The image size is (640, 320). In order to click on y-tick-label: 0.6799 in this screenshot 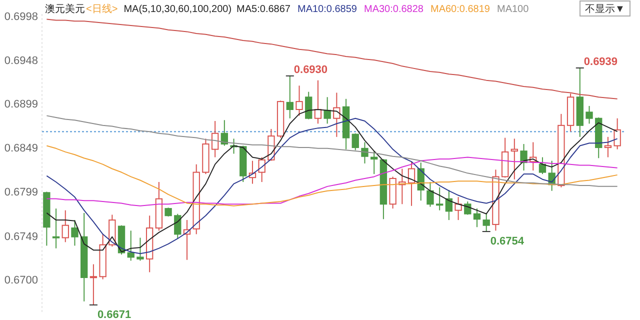, I will do `click(21, 192)`.